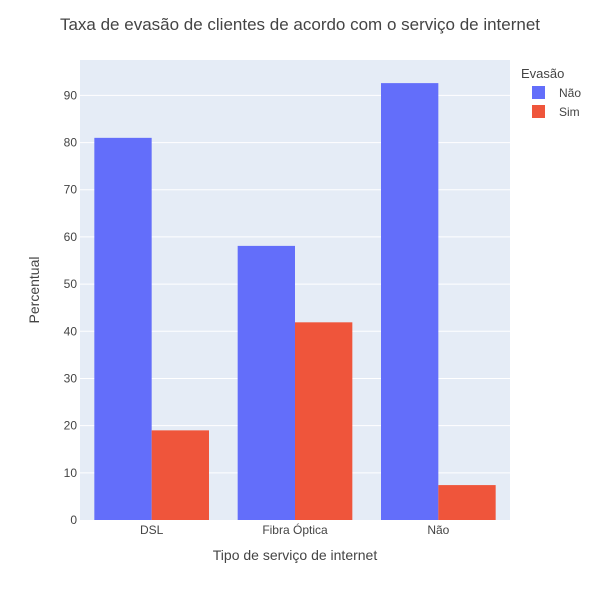 This screenshot has width=600, height=600. Describe the element at coordinates (152, 530) in the screenshot. I see `x-tick-label: DSL` at that location.